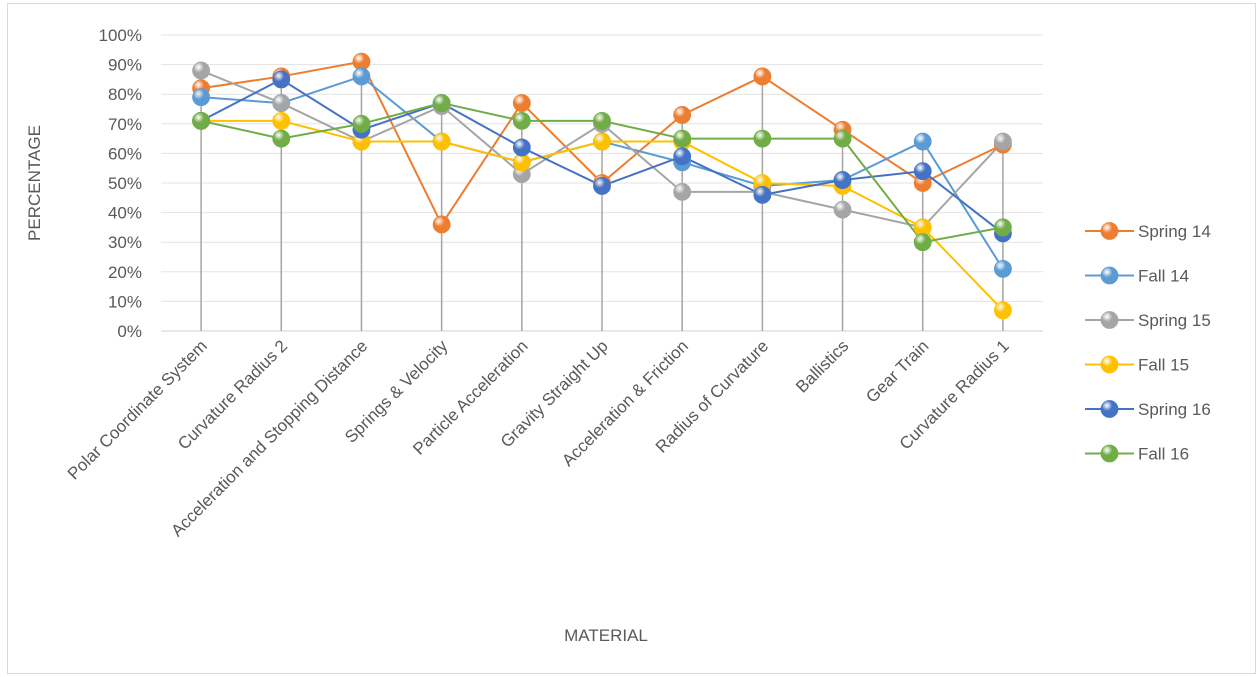 Image resolution: width=1258 pixels, height=677 pixels. What do you see at coordinates (129, 331) in the screenshot?
I see `y-tick-label: 0%` at bounding box center [129, 331].